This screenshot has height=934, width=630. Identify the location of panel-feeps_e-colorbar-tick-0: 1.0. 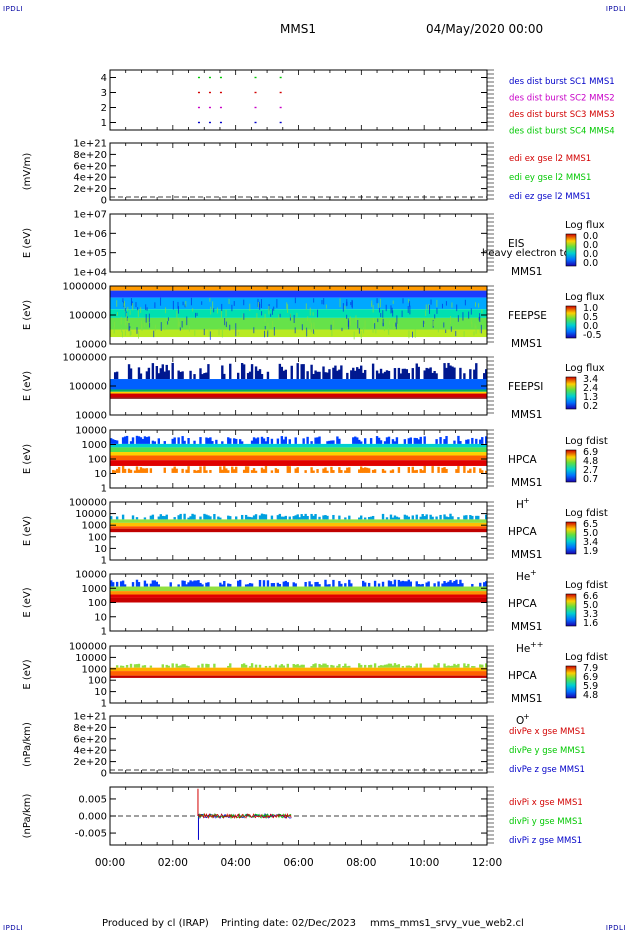
(590, 308).